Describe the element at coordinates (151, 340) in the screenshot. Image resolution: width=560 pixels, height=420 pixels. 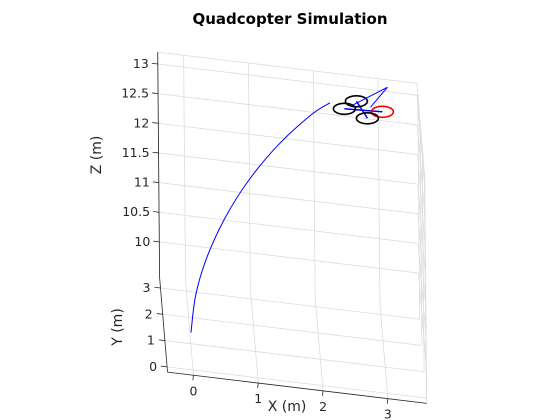
I see `y-tick-label: 1` at that location.